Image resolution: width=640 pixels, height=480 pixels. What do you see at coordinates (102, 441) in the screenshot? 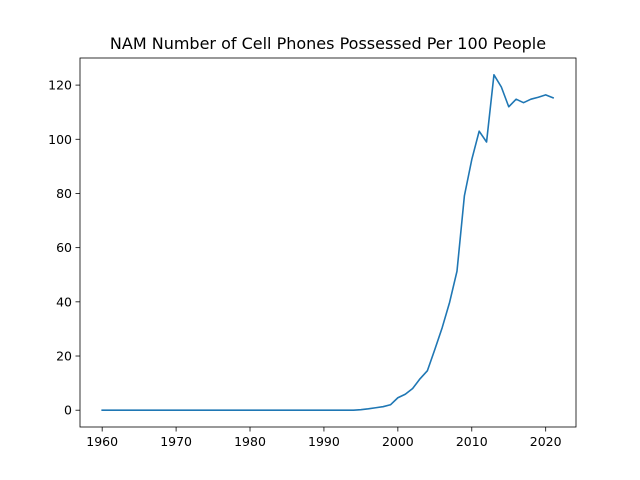
I see `x-tick-label: 1960` at bounding box center [102, 441].